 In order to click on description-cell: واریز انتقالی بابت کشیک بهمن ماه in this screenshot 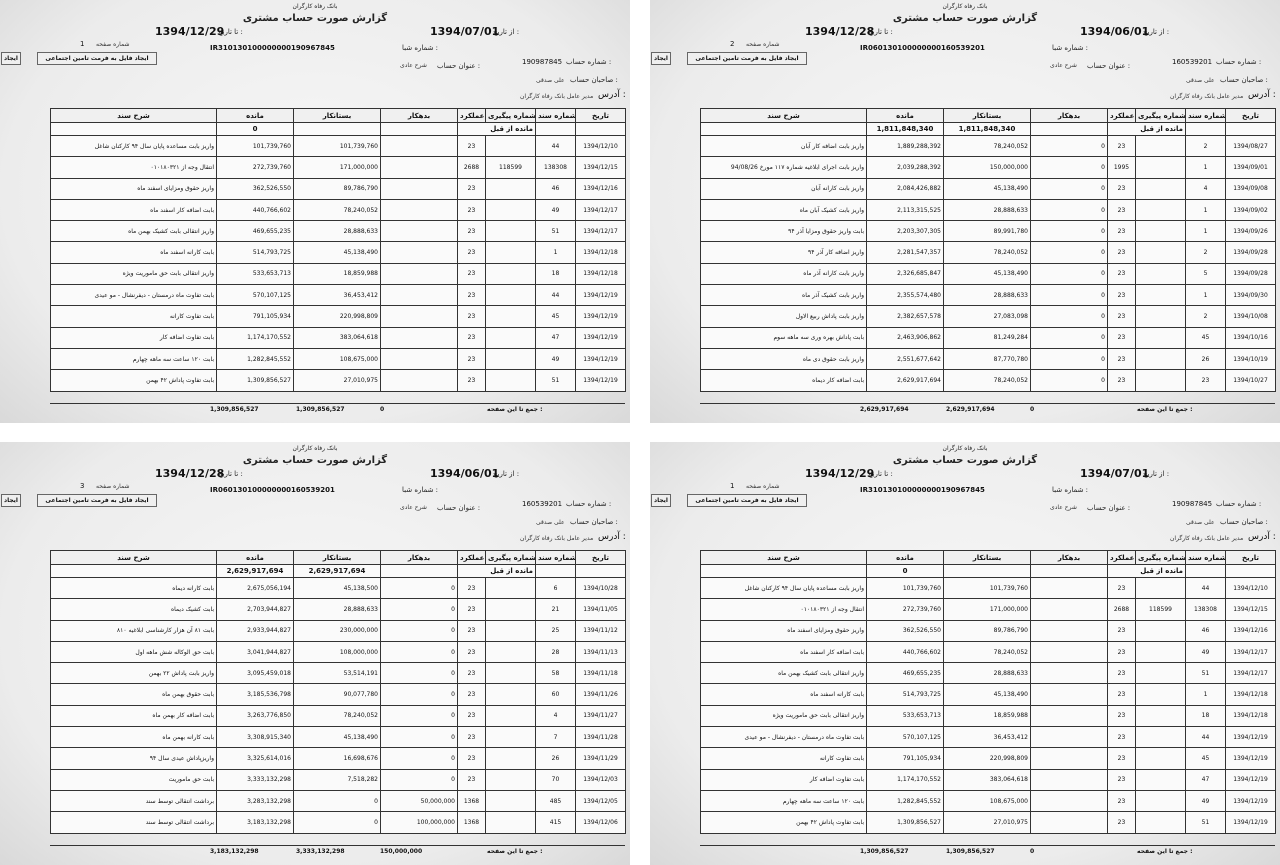, I will do `click(783, 673)`.